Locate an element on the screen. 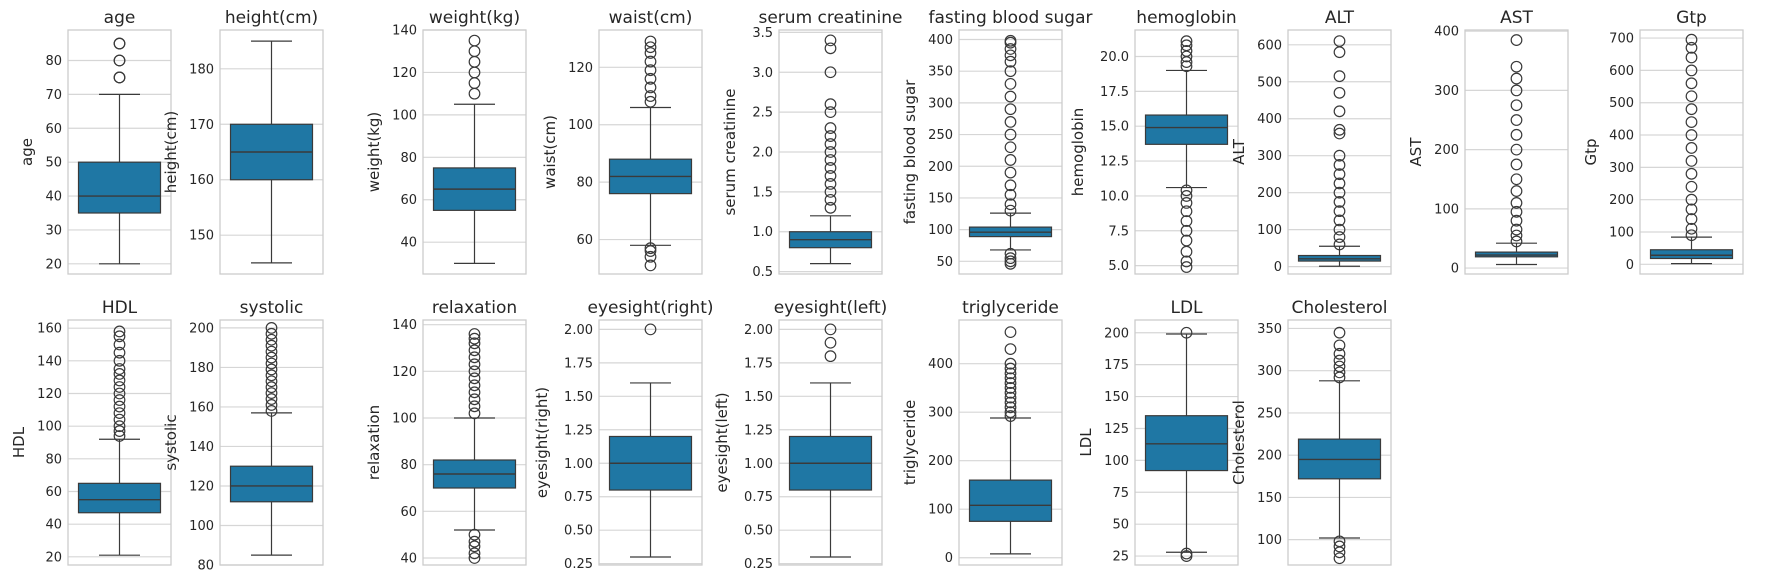 The height and width of the screenshot is (583, 1784). subplot-ldl: 25 50 75 100 125 150 175 200 LDL LDL is located at coordinates (1158, 432).